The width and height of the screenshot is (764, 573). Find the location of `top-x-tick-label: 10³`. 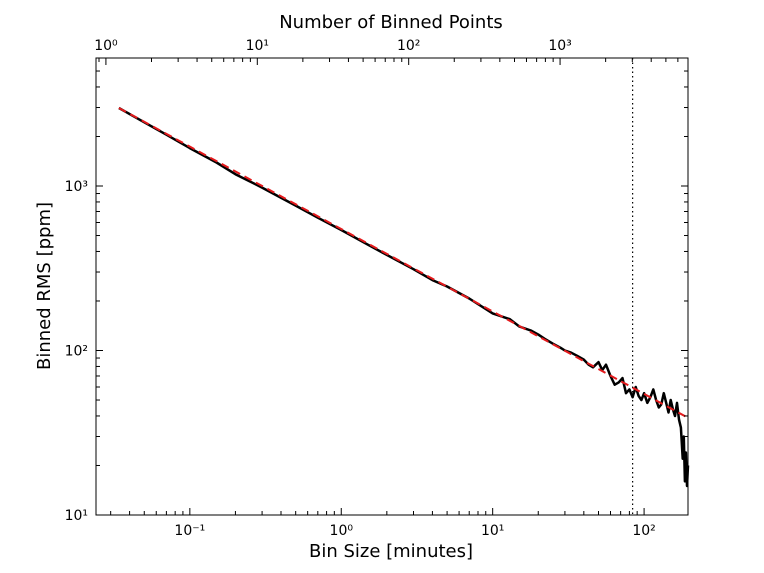

top-x-tick-label: 10³ is located at coordinates (559, 46).